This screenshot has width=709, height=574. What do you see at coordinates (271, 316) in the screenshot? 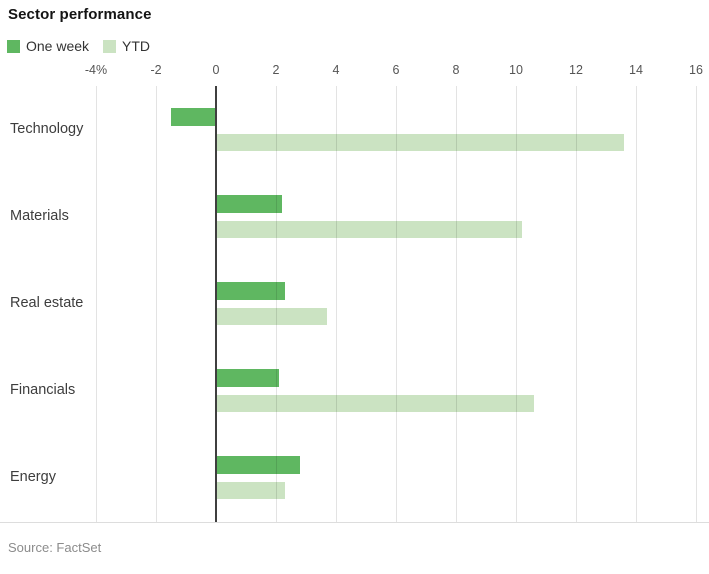
I see `bar-ytd-real-estate` at bounding box center [271, 316].